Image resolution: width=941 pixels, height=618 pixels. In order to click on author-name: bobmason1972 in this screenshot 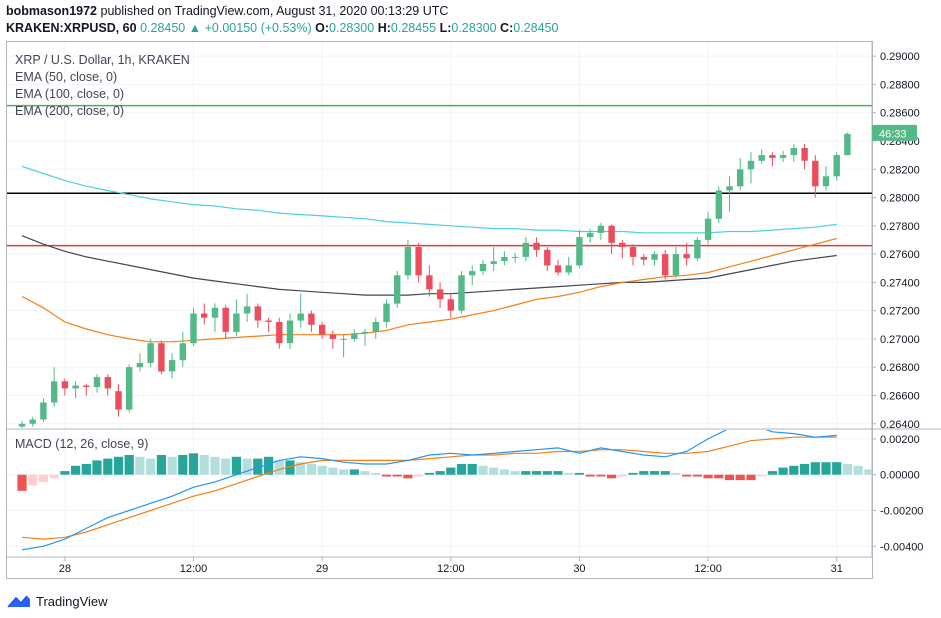, I will do `click(52, 11)`.